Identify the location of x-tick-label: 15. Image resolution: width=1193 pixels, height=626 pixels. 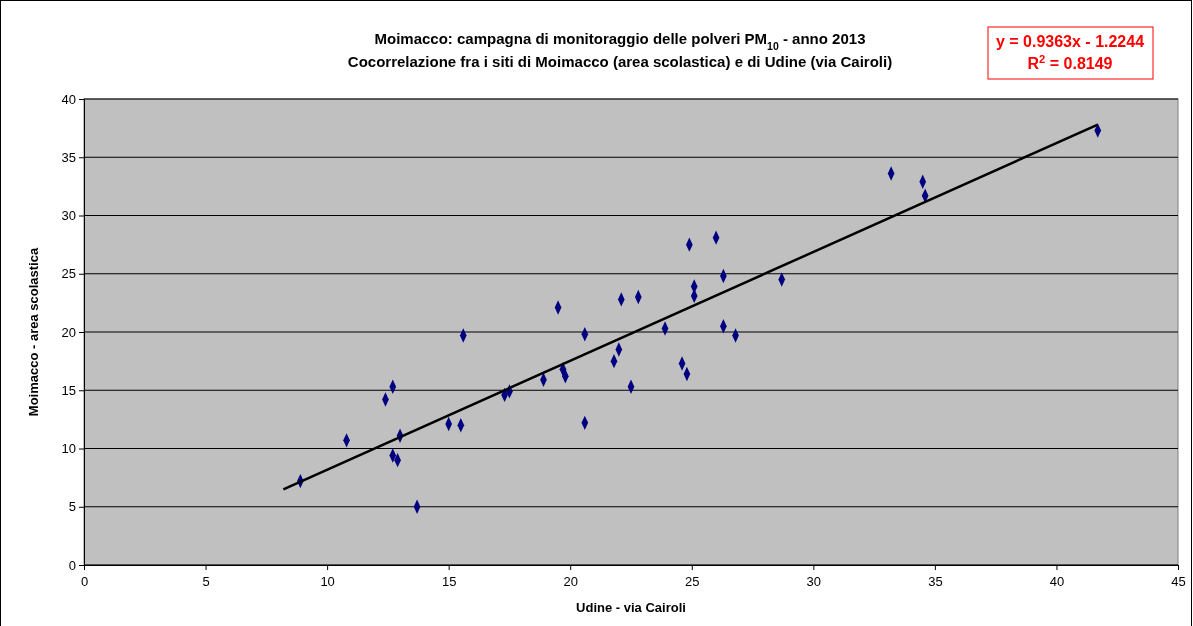
(449, 581).